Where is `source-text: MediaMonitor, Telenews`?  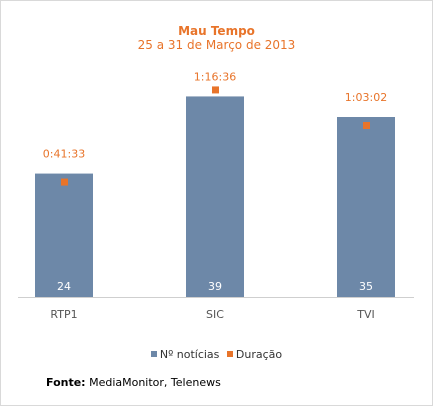 source-text: MediaMonitor, Telenews is located at coordinates (155, 382).